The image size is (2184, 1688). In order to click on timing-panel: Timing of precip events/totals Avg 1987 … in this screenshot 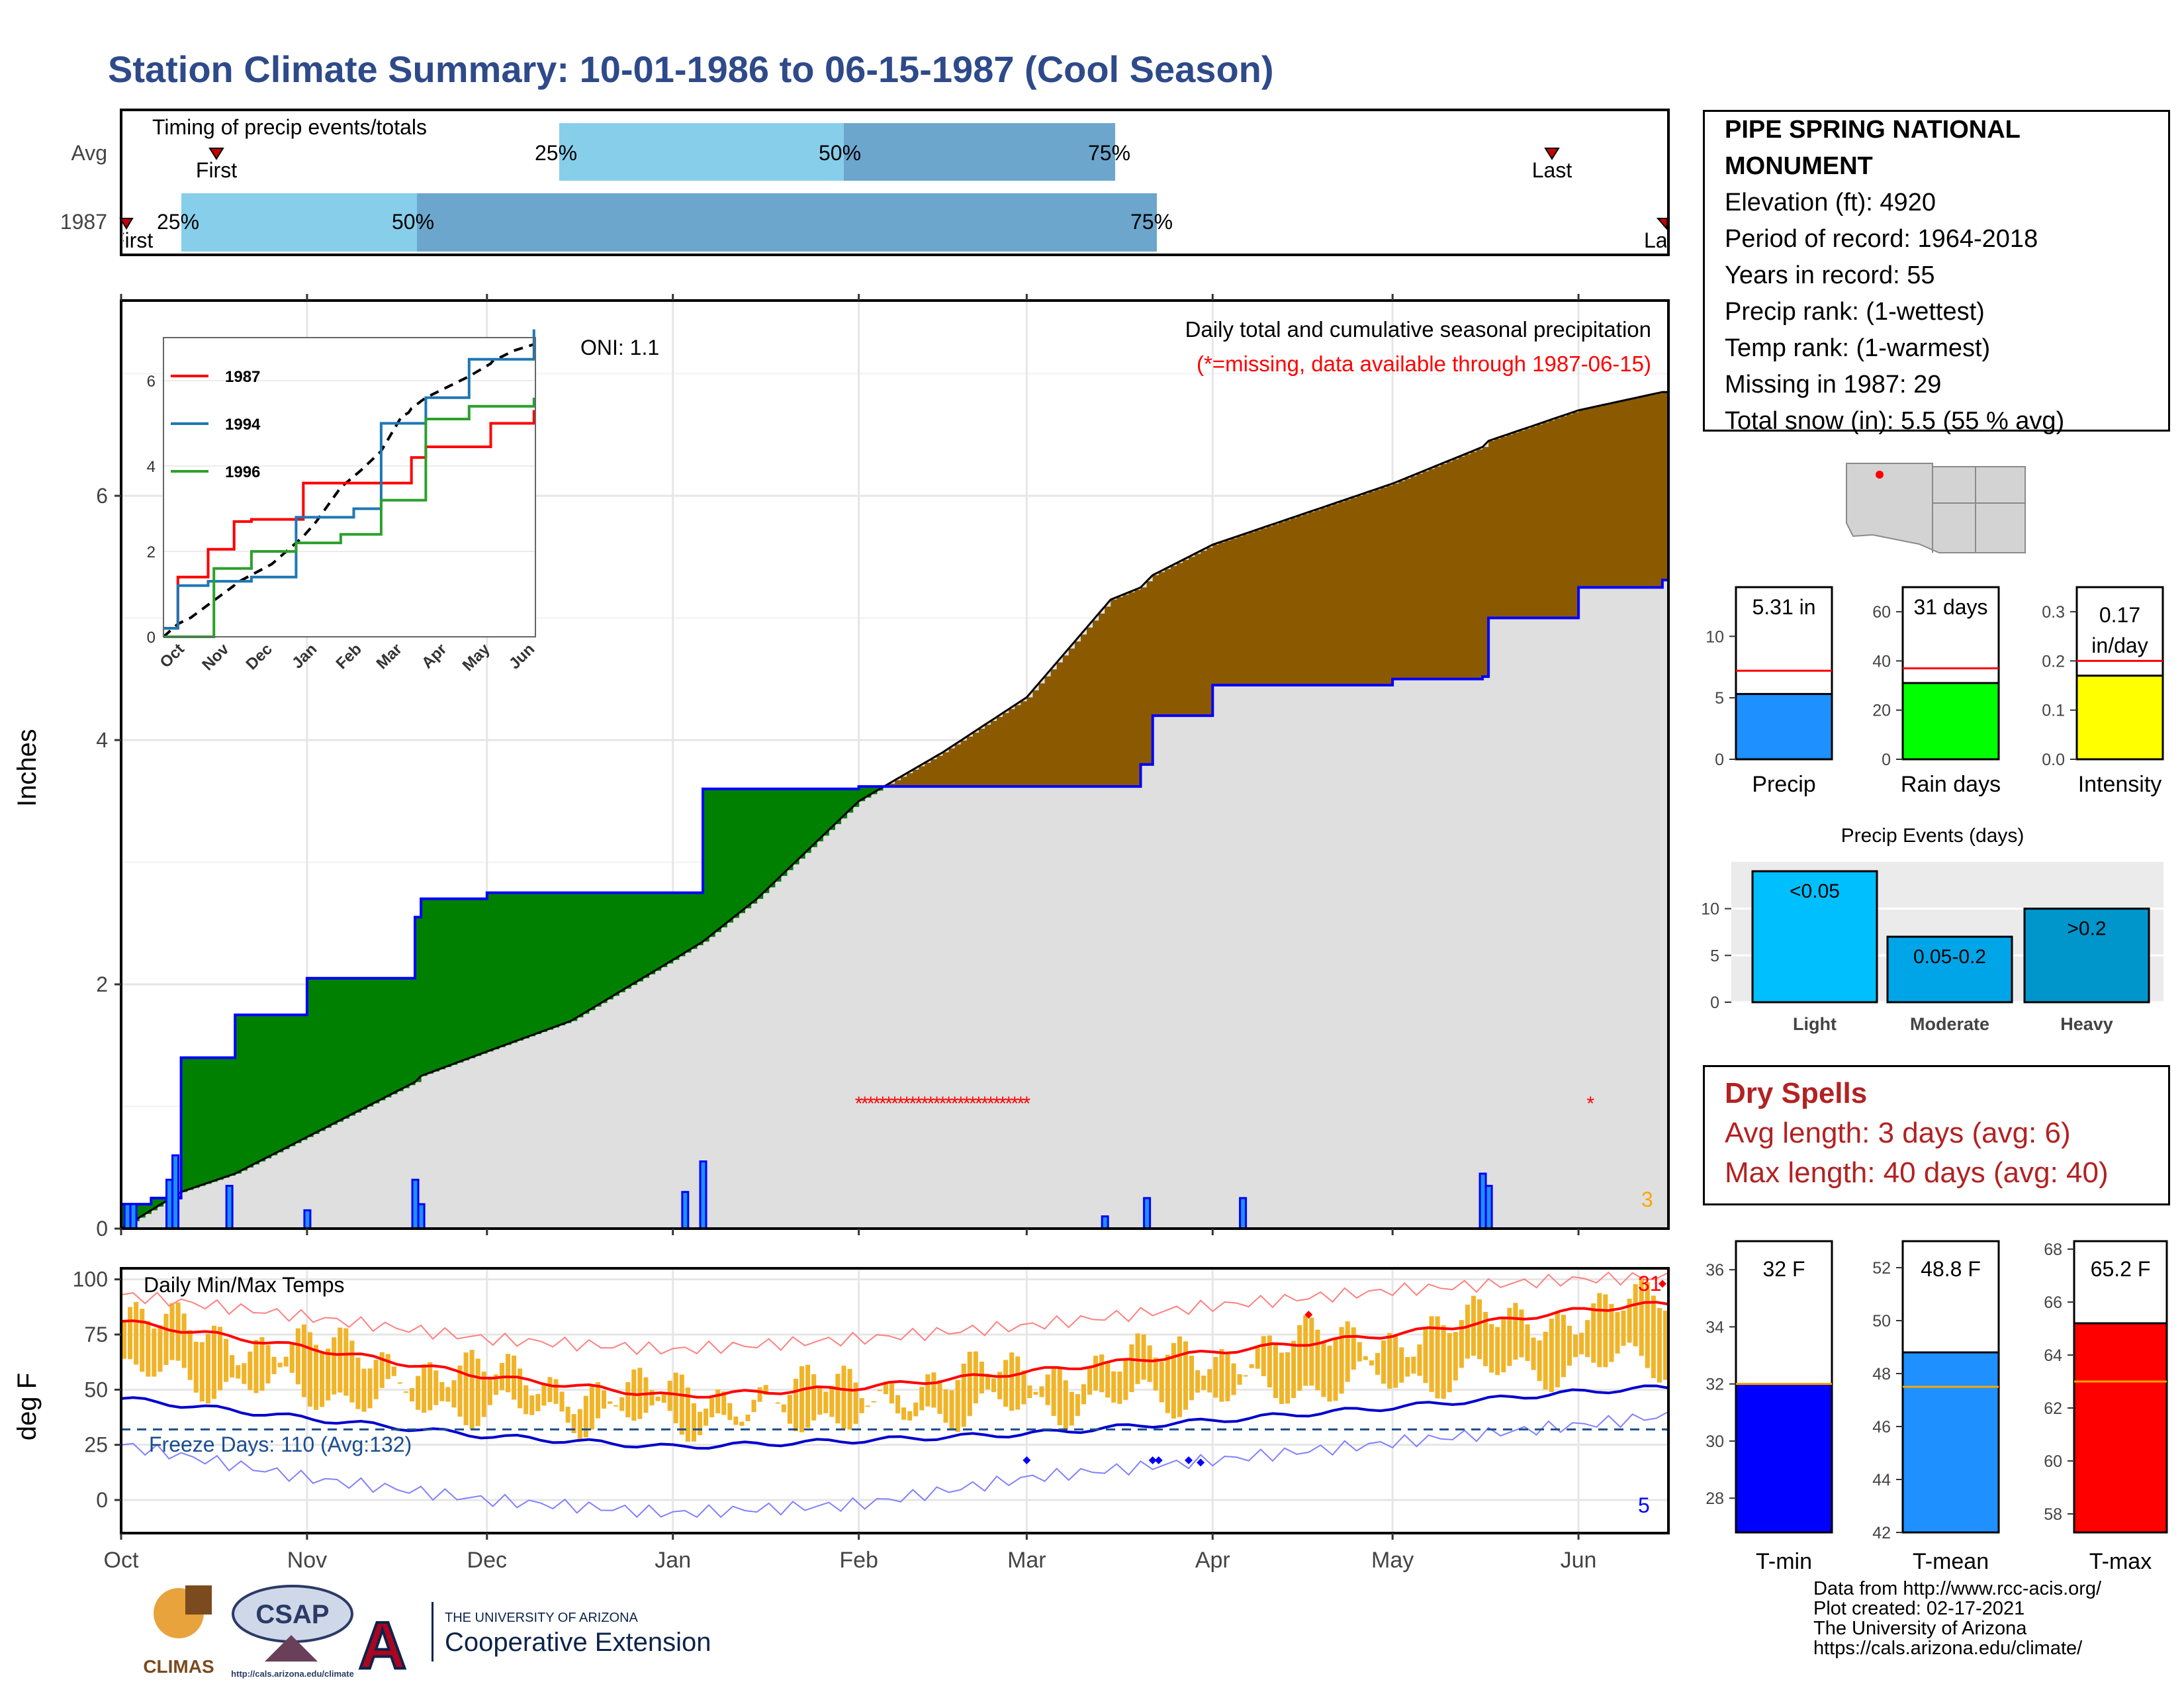, I will do `click(865, 182)`.